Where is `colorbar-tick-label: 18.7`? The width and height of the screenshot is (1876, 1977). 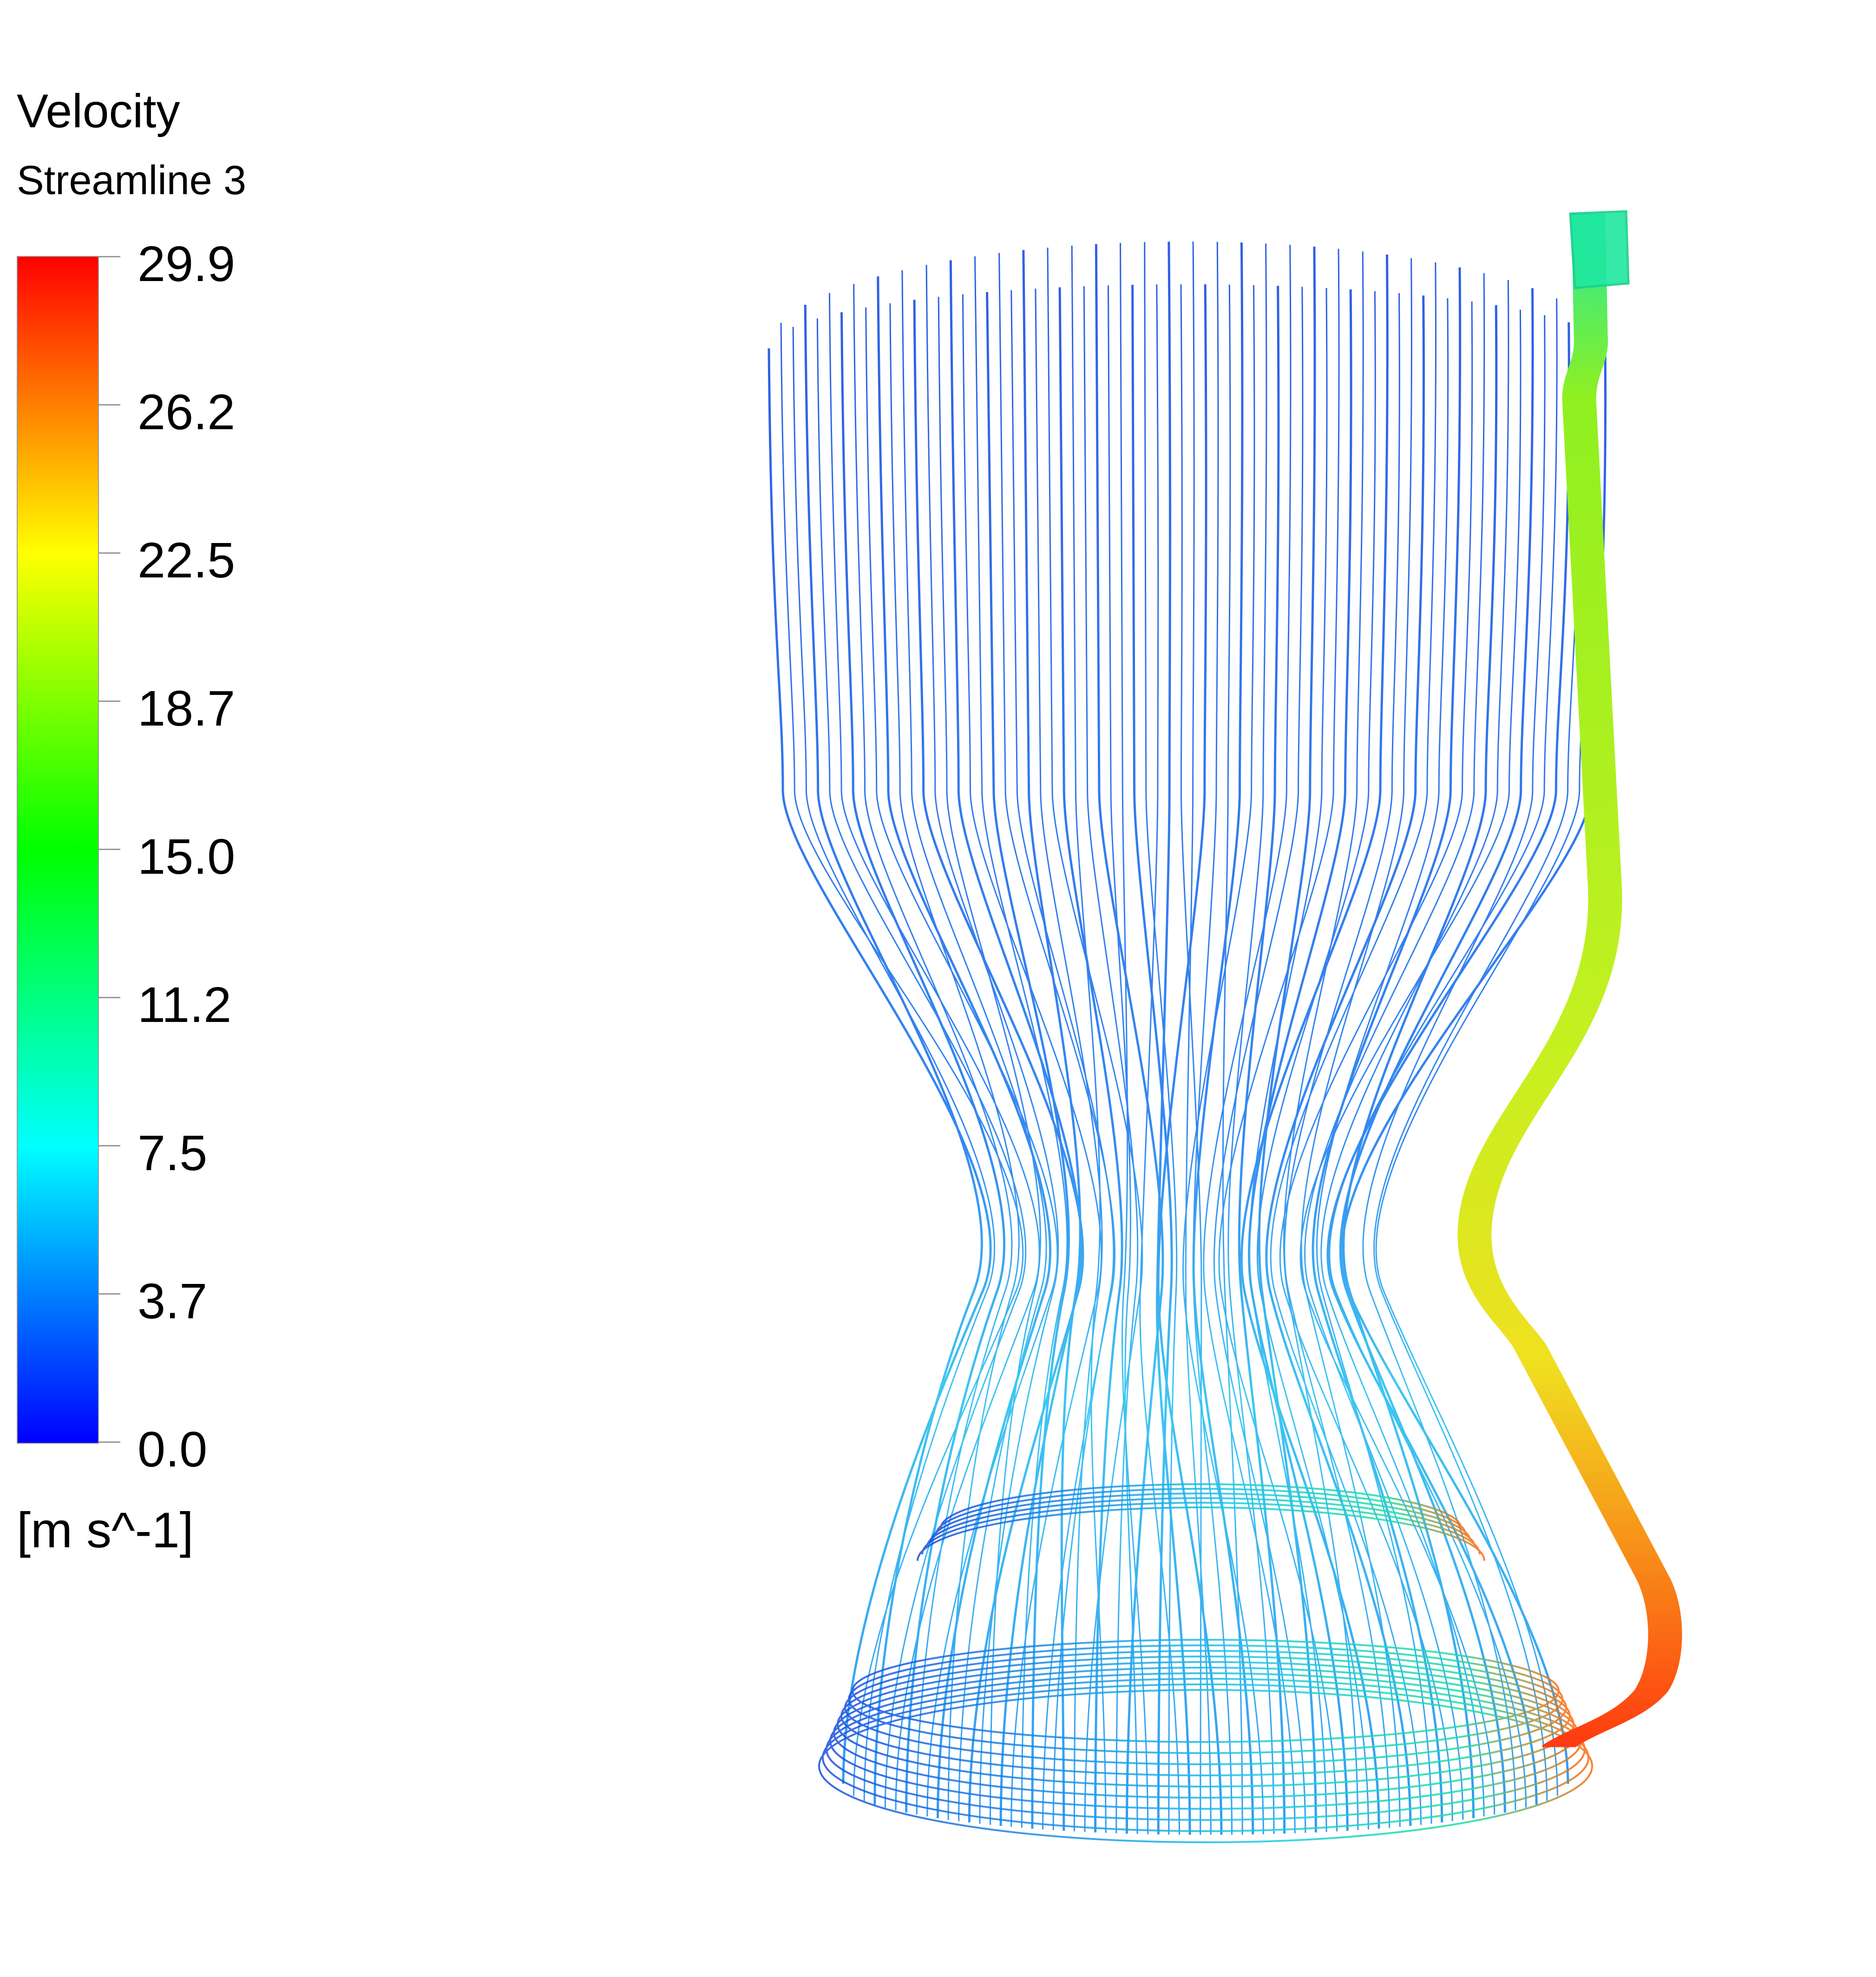
colorbar-tick-label: 18.7 is located at coordinates (187, 708).